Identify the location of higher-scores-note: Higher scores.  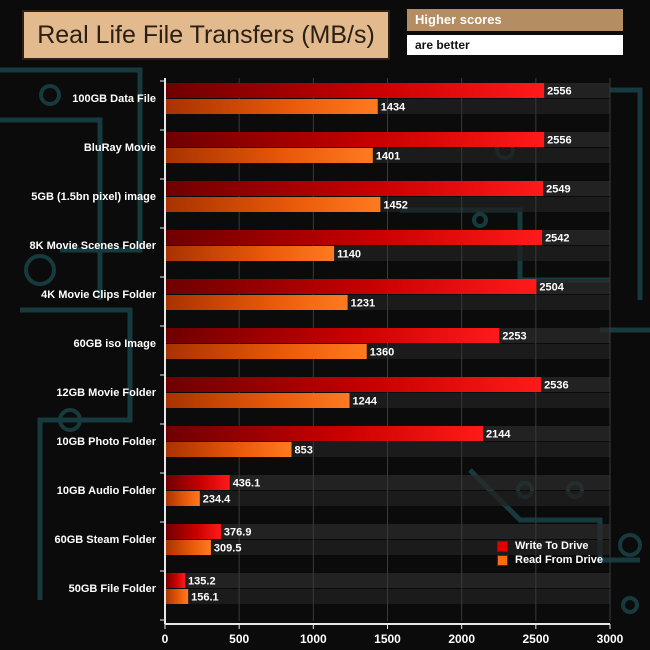
(515, 20).